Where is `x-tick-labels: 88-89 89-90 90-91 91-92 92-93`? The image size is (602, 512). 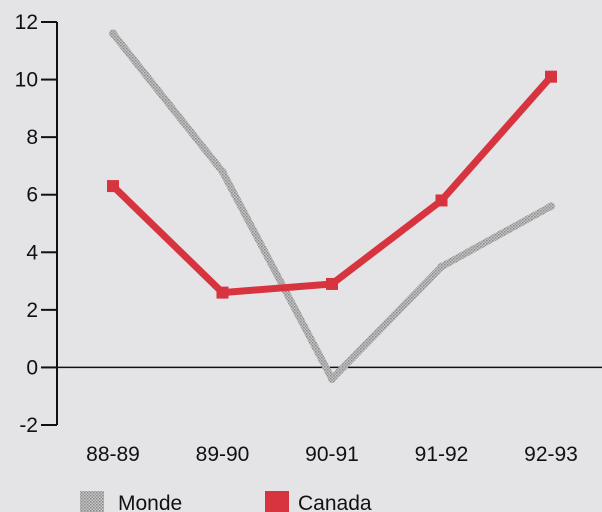 x-tick-labels: 88-89 89-90 90-91 91-92 92-93 is located at coordinates (332, 454).